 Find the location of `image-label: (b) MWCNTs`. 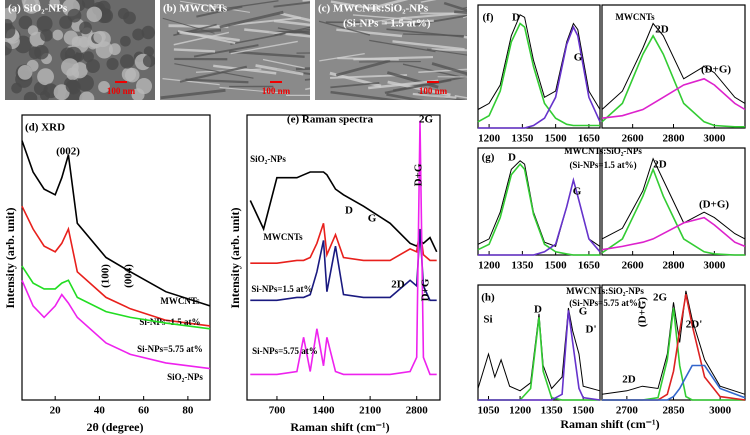

image-label: (b) MWCNTs is located at coordinates (195, 9).